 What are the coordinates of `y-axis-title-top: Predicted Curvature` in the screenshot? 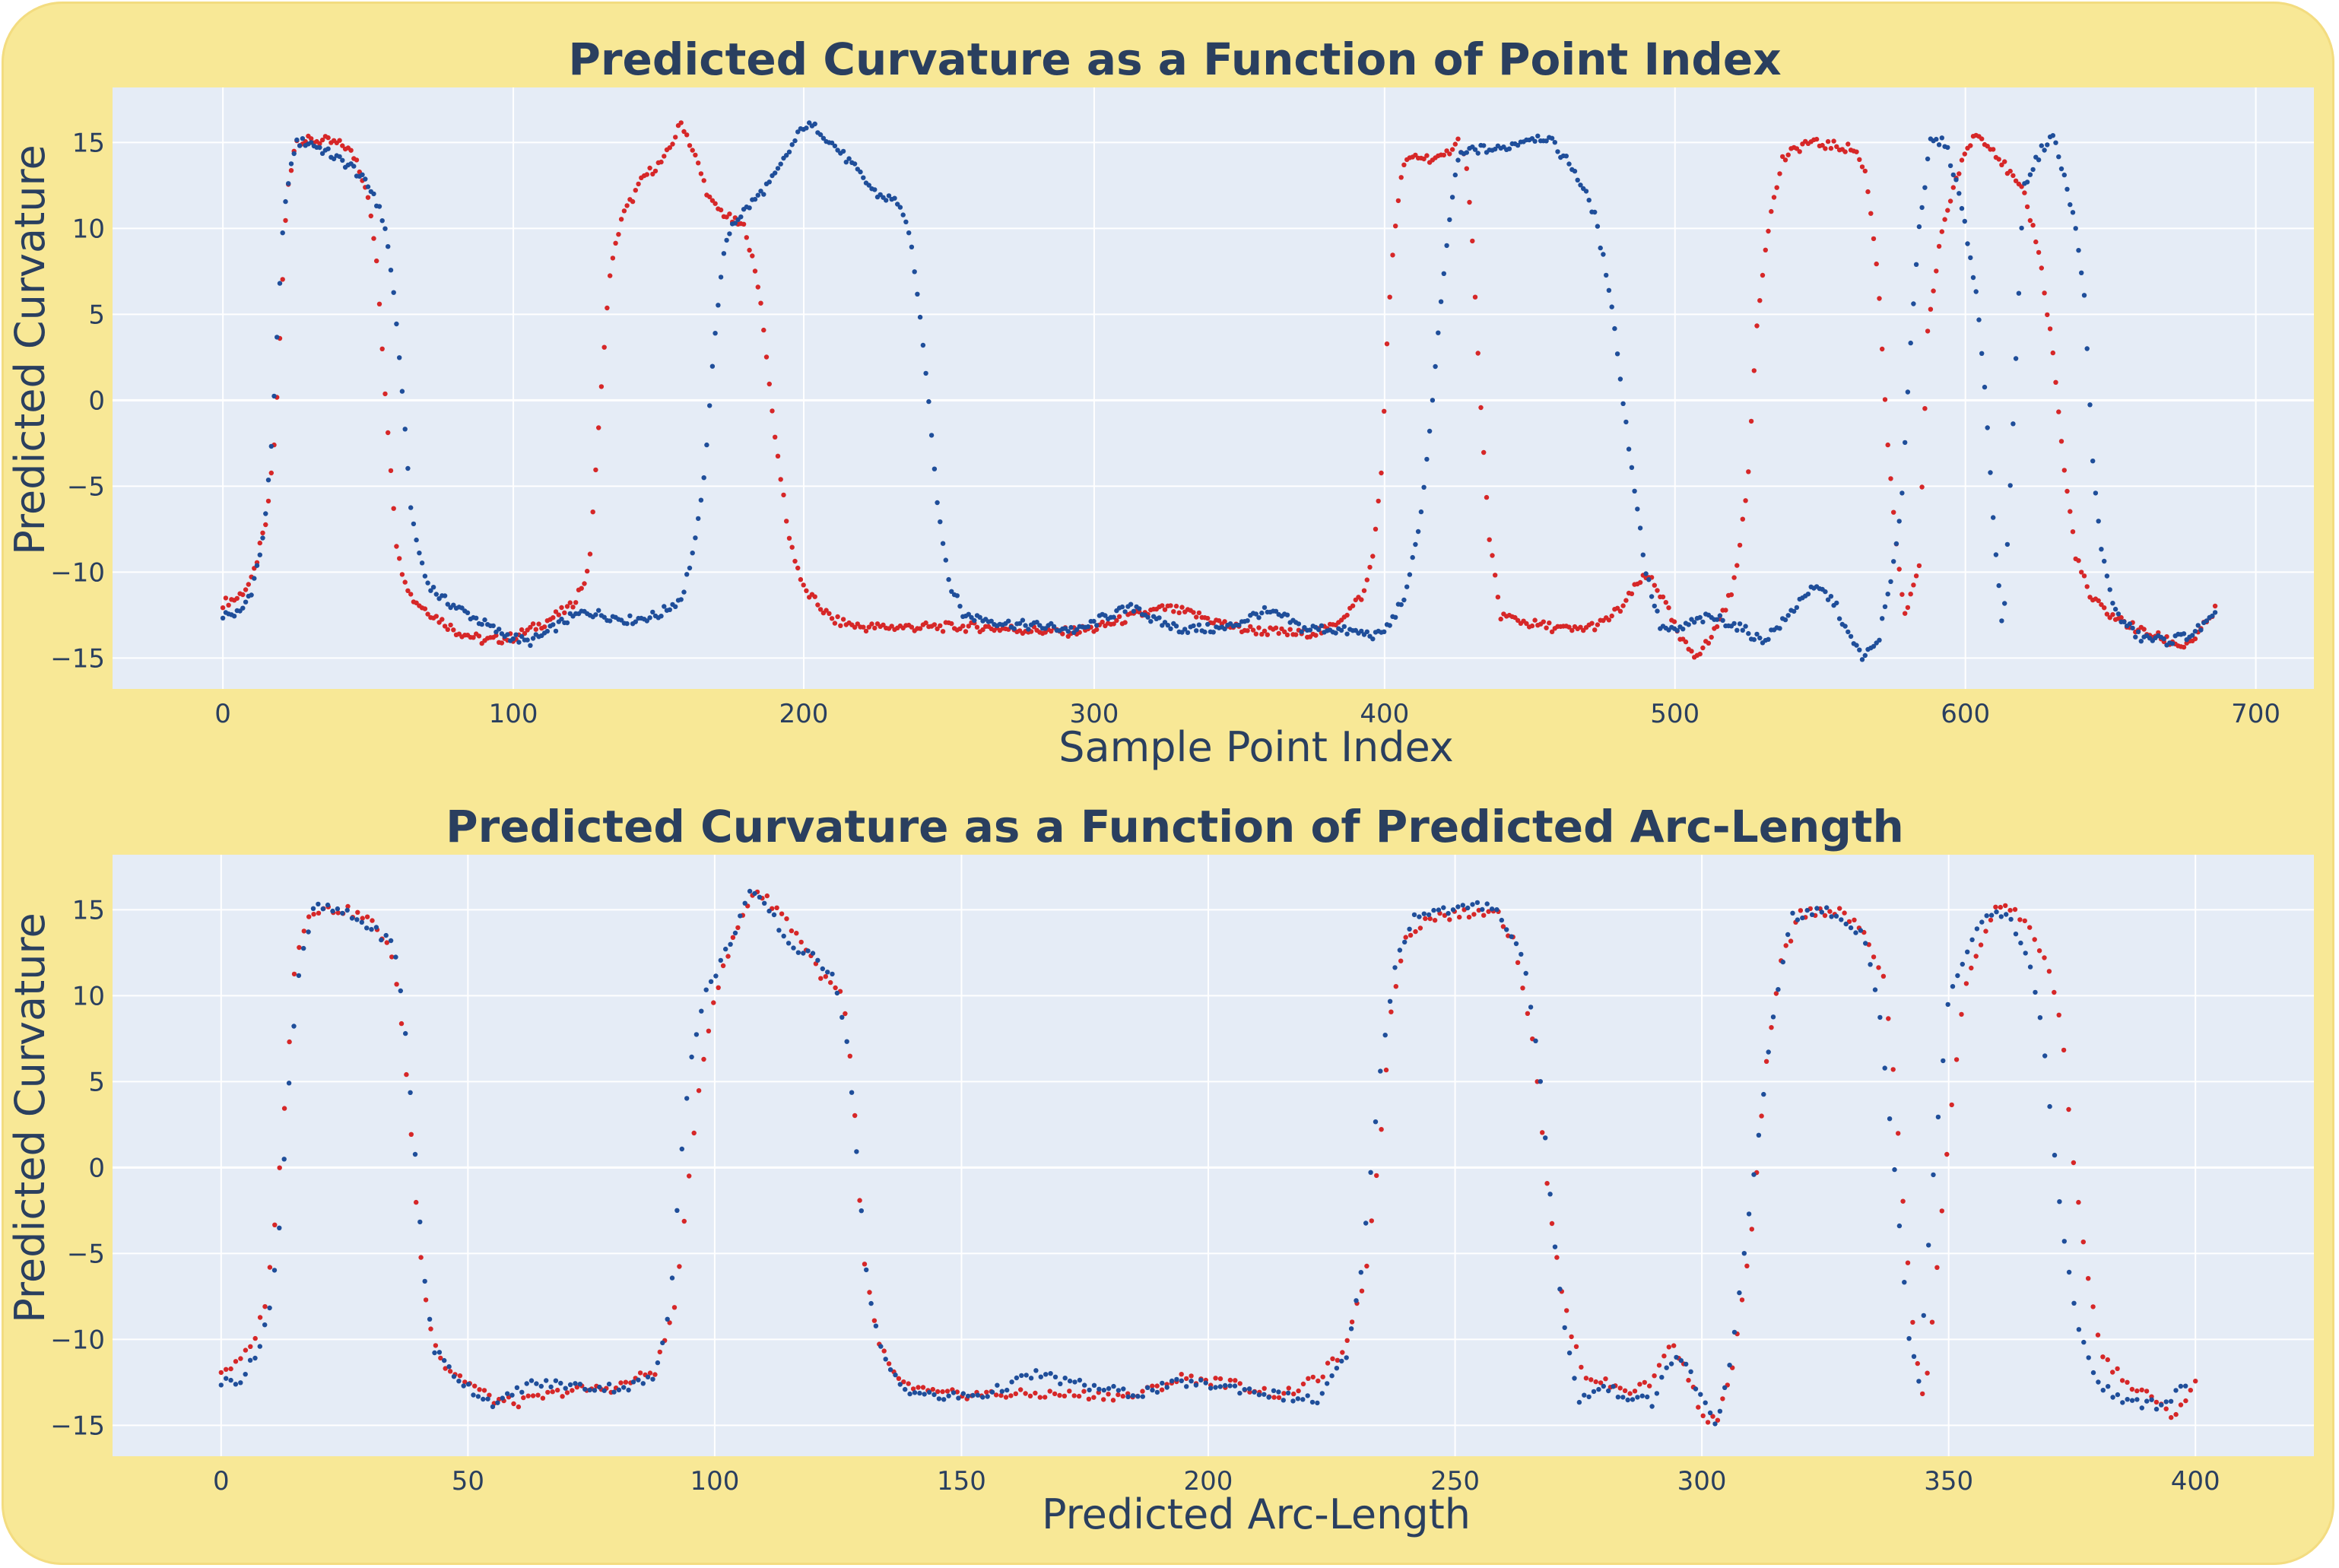 It's located at (30, 349).